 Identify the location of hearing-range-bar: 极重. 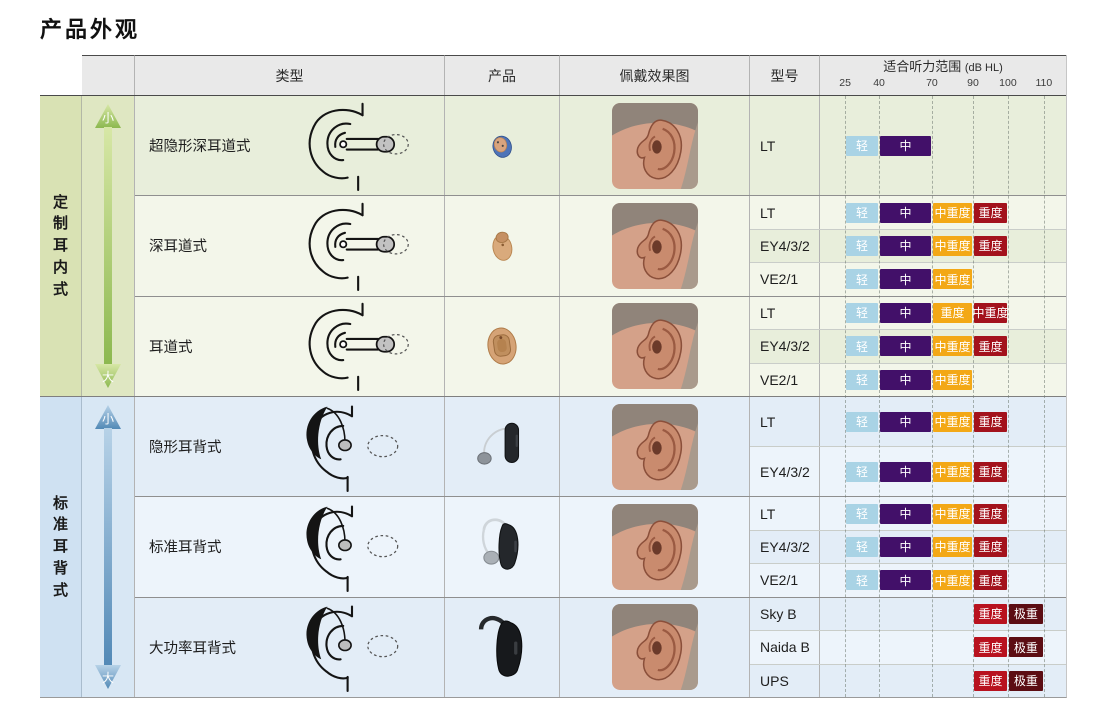
(1025, 680).